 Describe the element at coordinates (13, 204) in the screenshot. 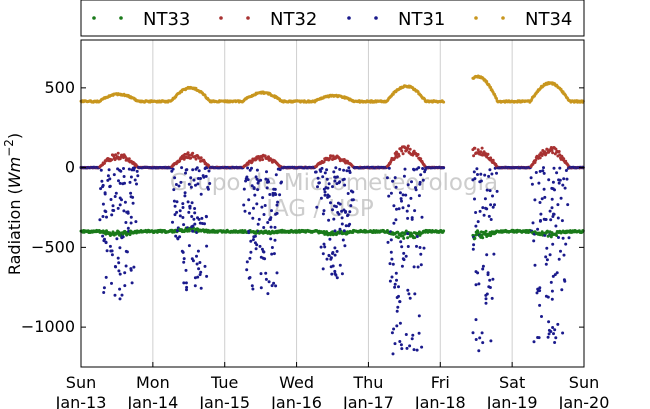

I see `y-axis-label: Radiation (Wm−2)` at that location.